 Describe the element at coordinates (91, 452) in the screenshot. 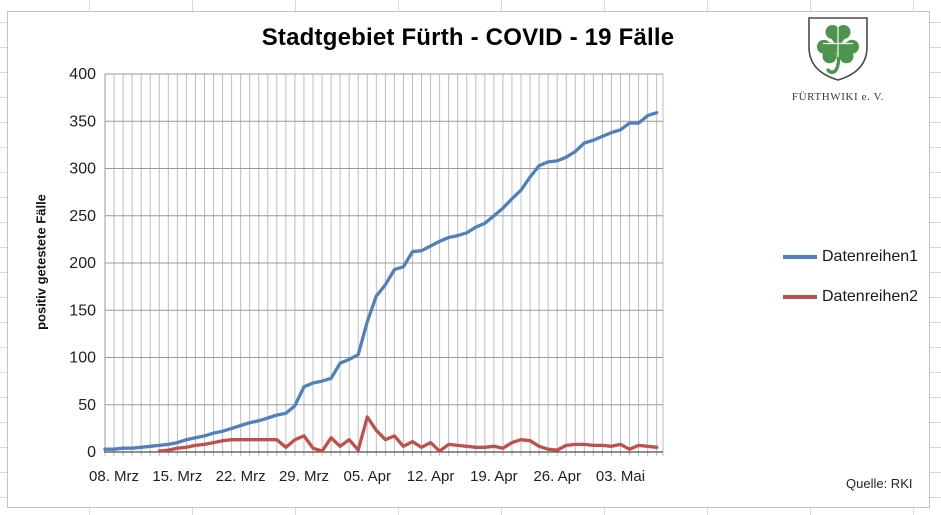

I see `svg-text: 0` at that location.